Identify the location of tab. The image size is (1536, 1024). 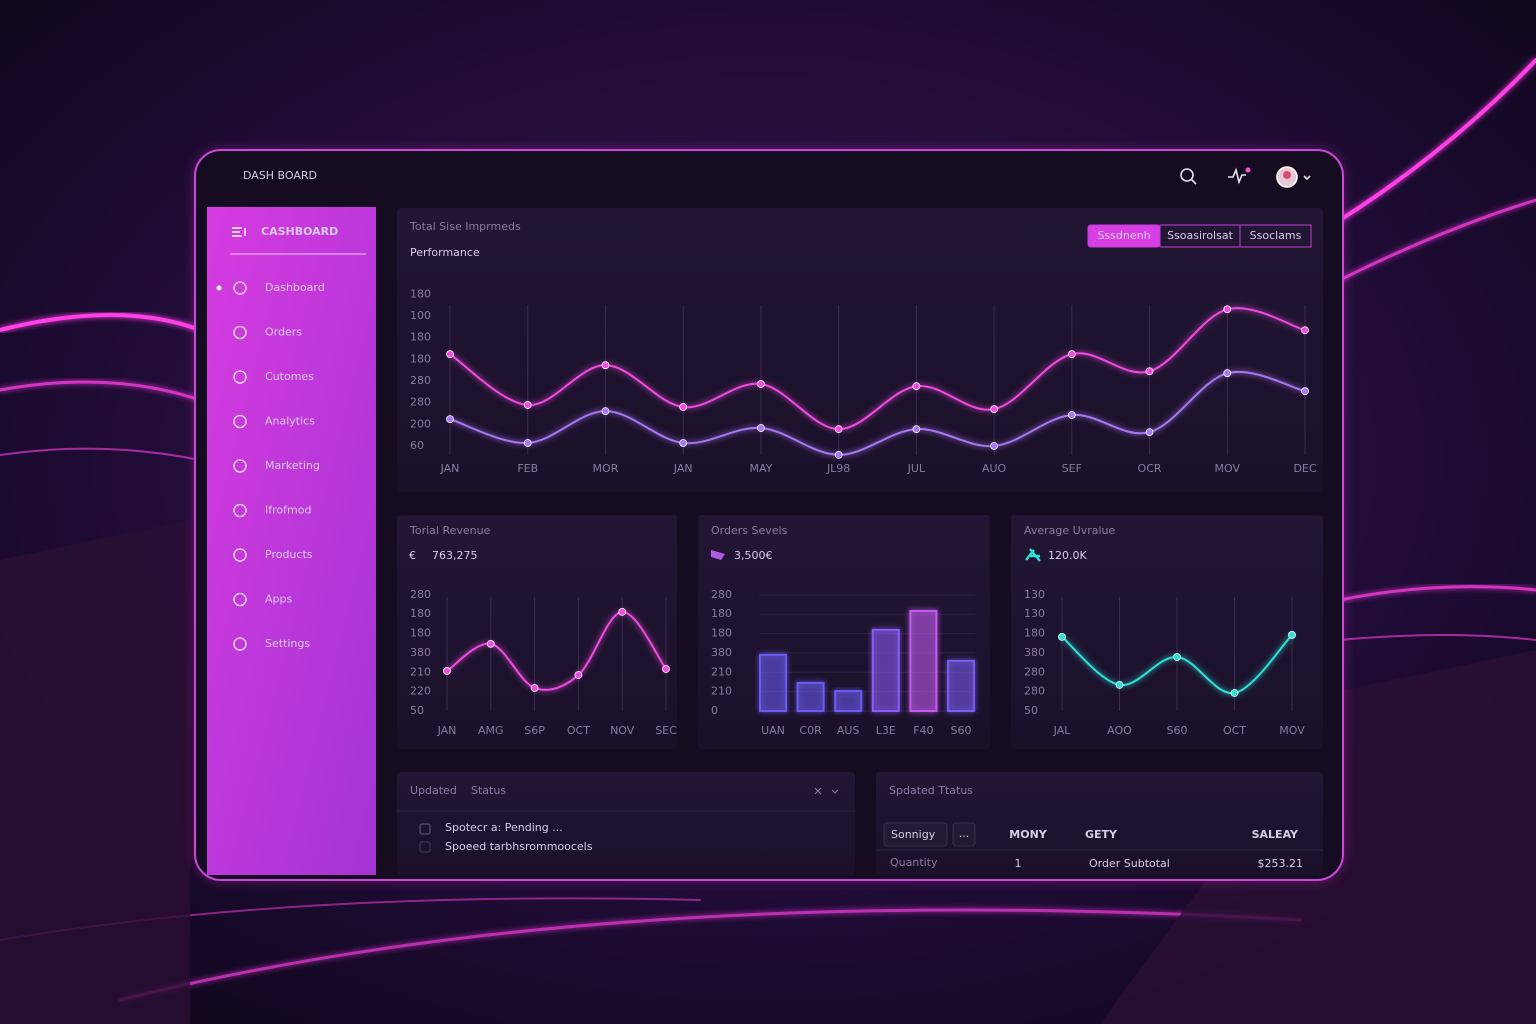
(1275, 236).